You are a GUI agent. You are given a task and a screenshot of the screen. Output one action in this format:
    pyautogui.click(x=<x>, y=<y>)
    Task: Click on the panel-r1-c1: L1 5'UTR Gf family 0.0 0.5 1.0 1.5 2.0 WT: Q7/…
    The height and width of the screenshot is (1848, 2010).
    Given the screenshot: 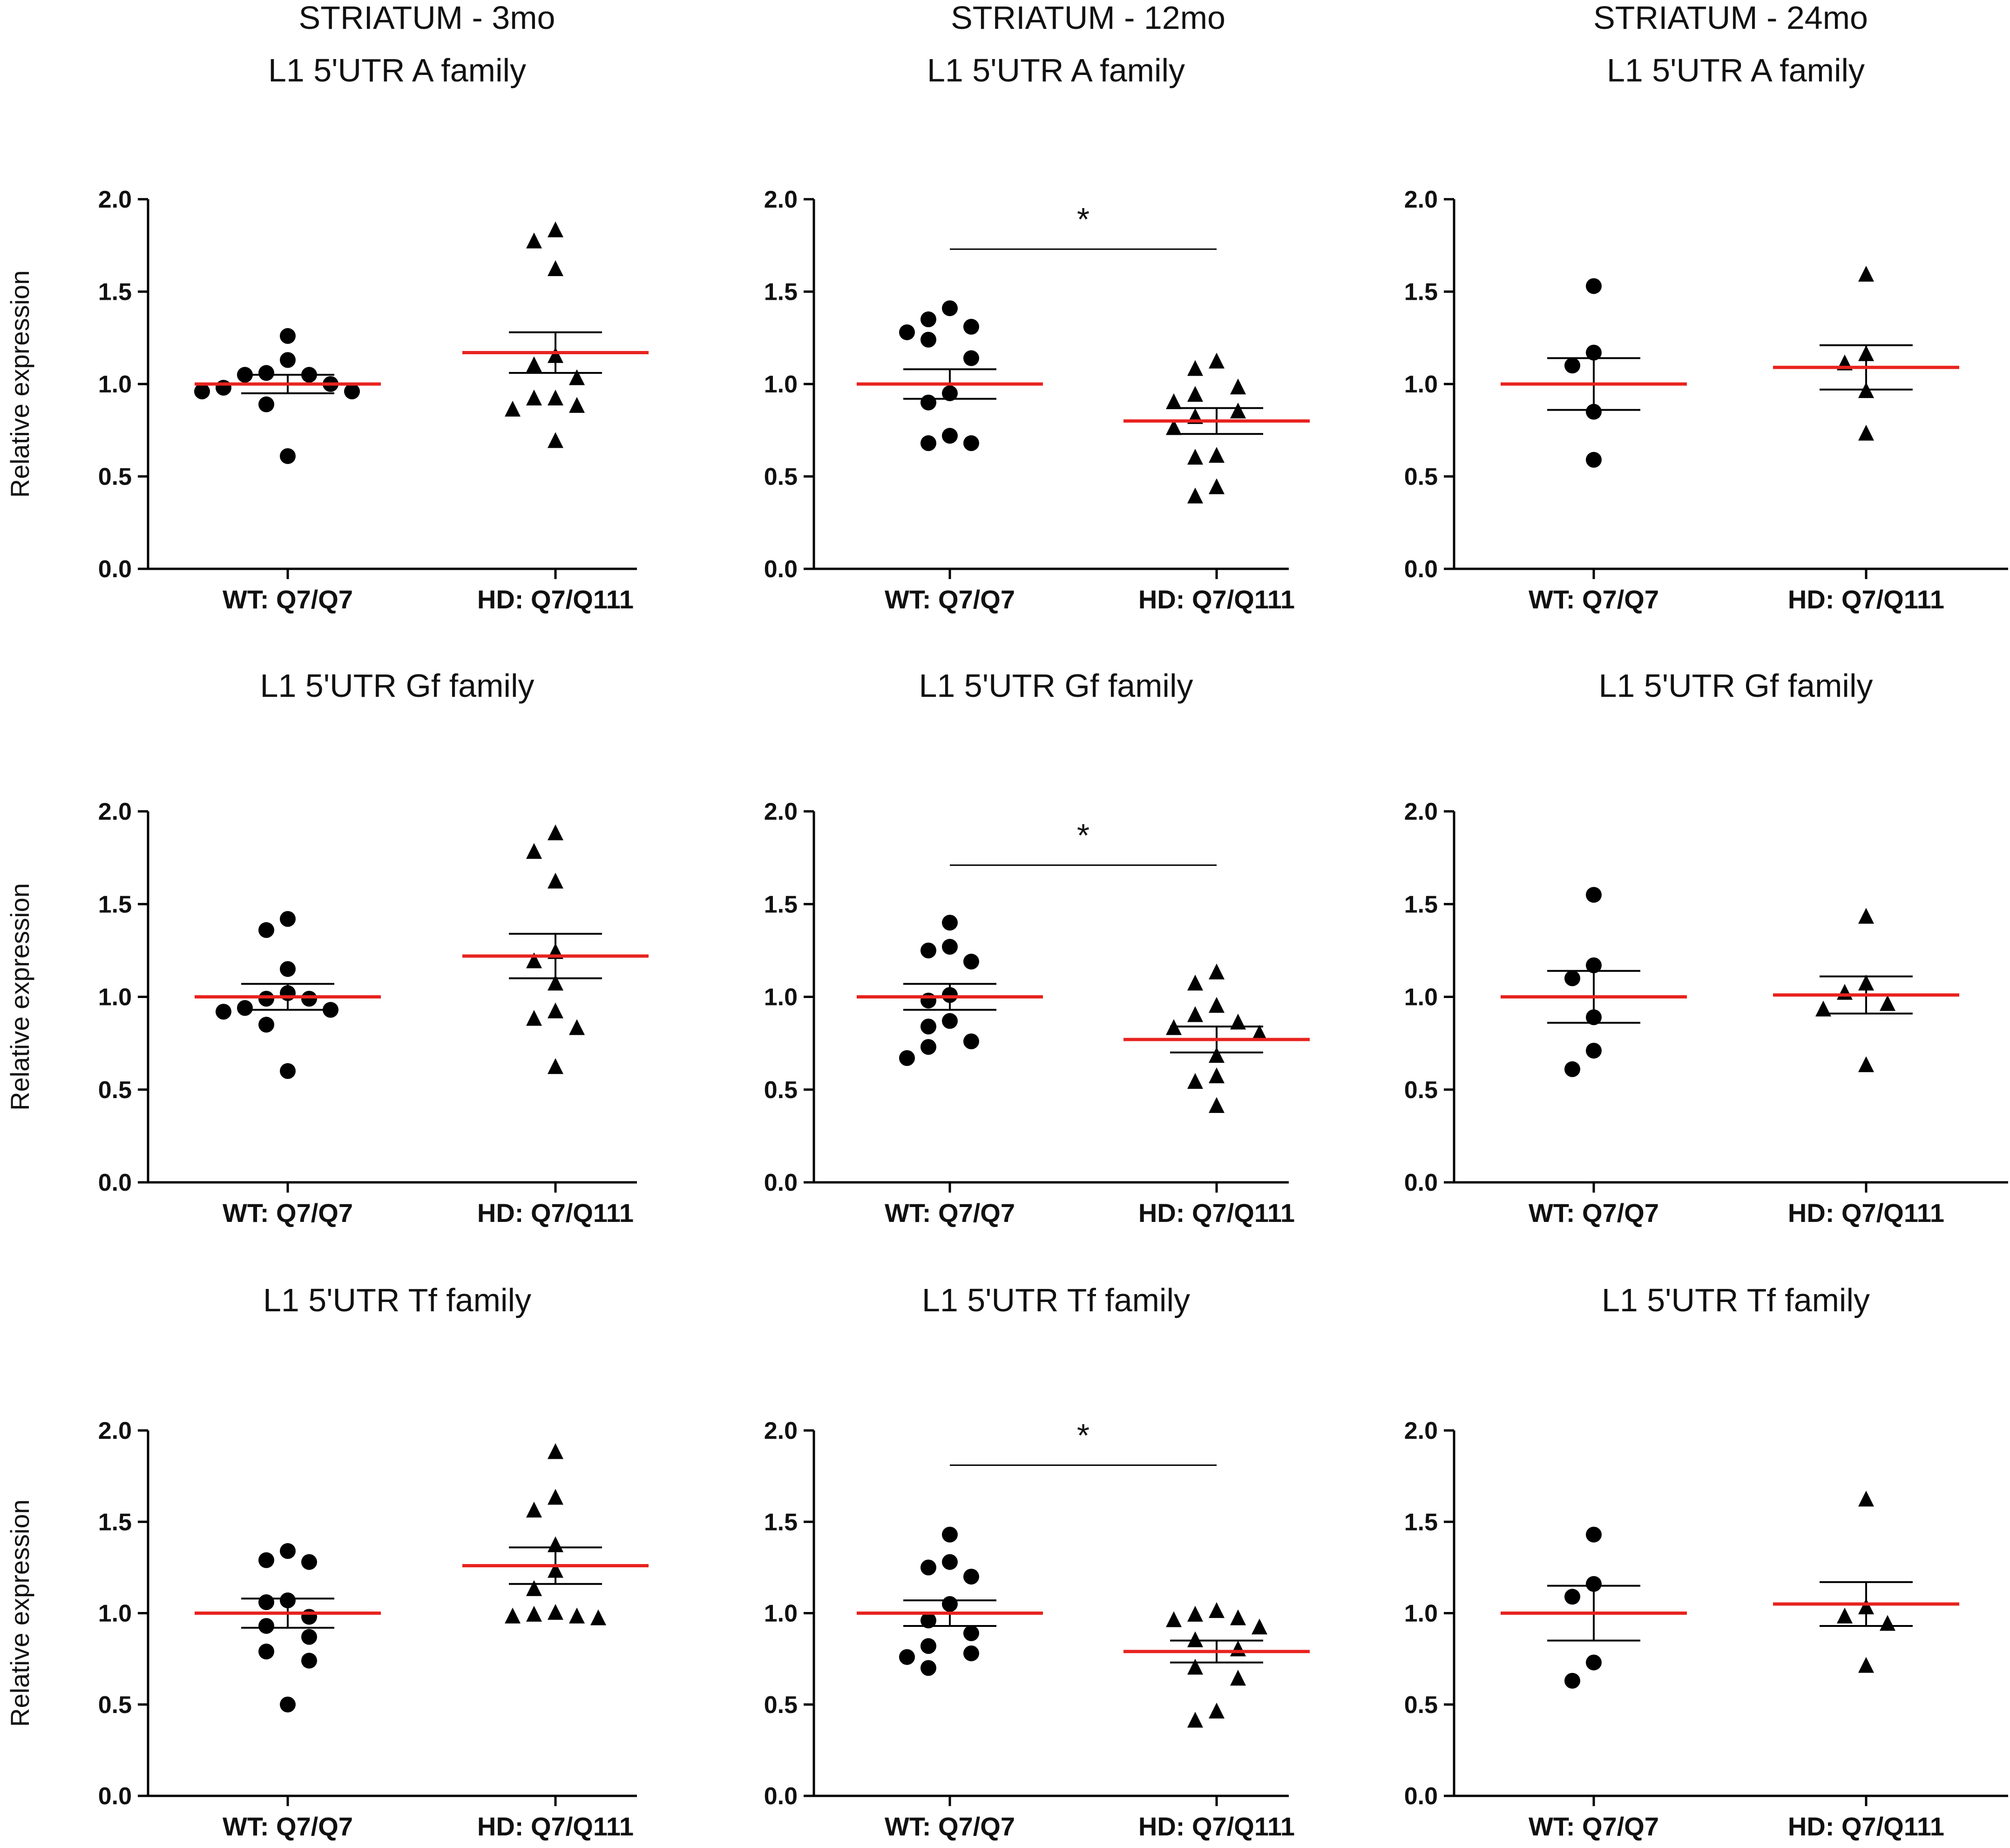 What is the action you would take?
    pyautogui.click(x=1037, y=948)
    